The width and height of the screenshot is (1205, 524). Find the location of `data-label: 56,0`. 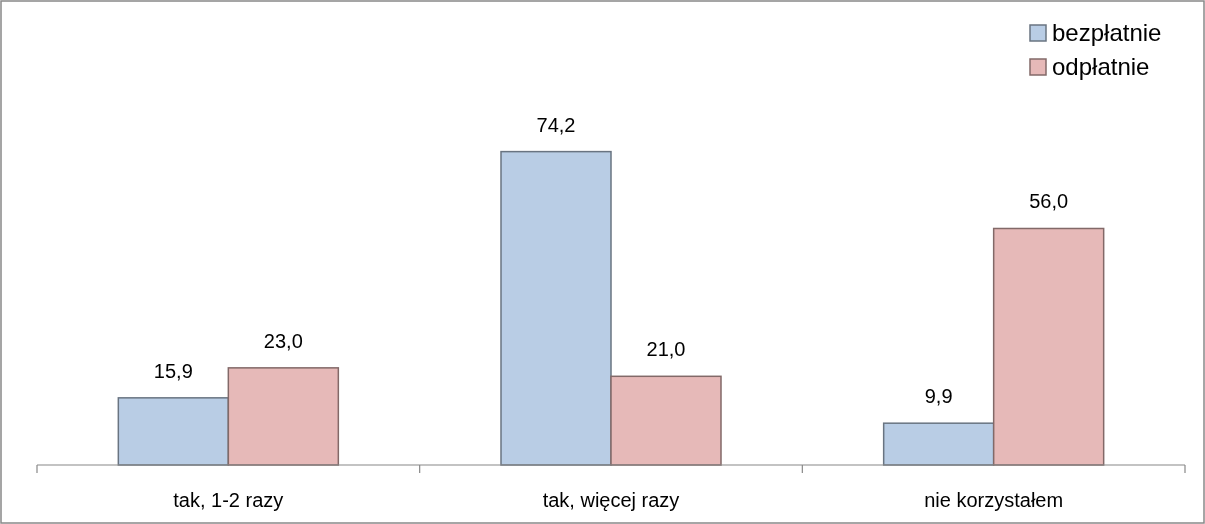

data-label: 56,0 is located at coordinates (1049, 201).